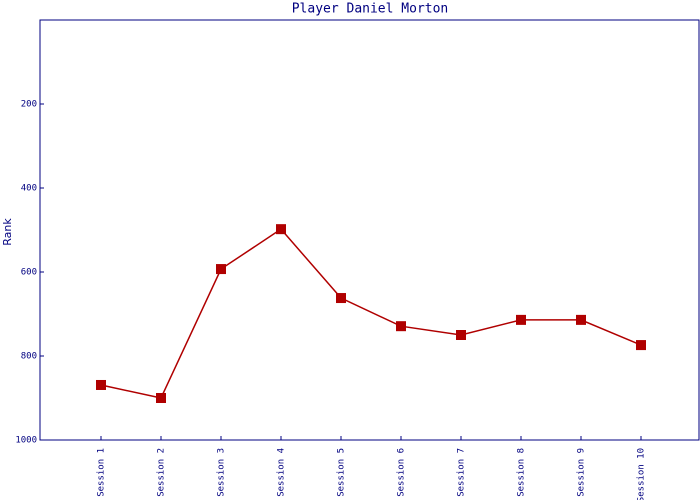  What do you see at coordinates (29, 357) in the screenshot?
I see `y-tick-label: 800` at bounding box center [29, 357].